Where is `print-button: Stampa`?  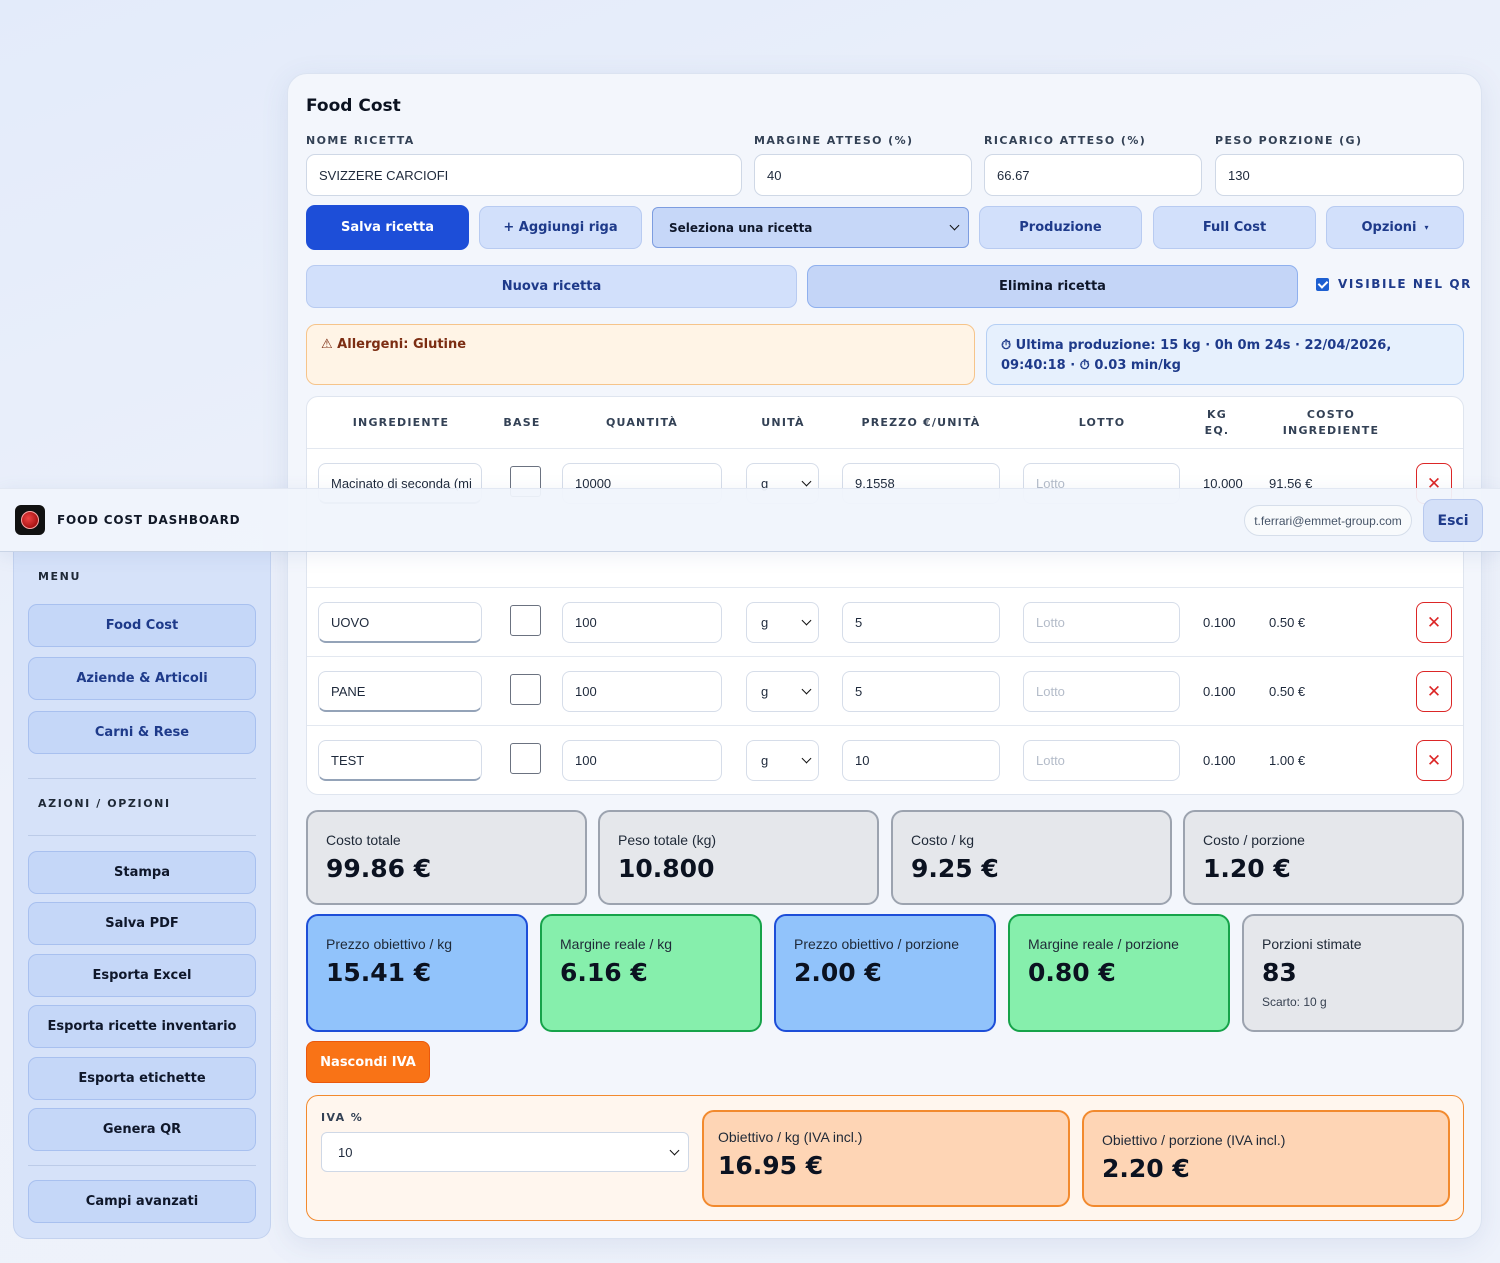
print-button: Stampa is located at coordinates (142, 872).